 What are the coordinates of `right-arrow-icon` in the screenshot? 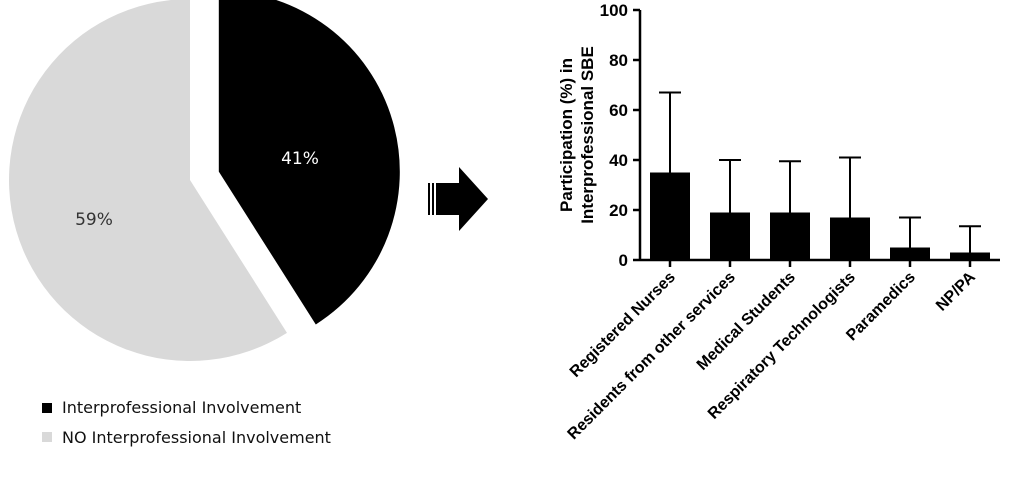 It's located at (458, 199).